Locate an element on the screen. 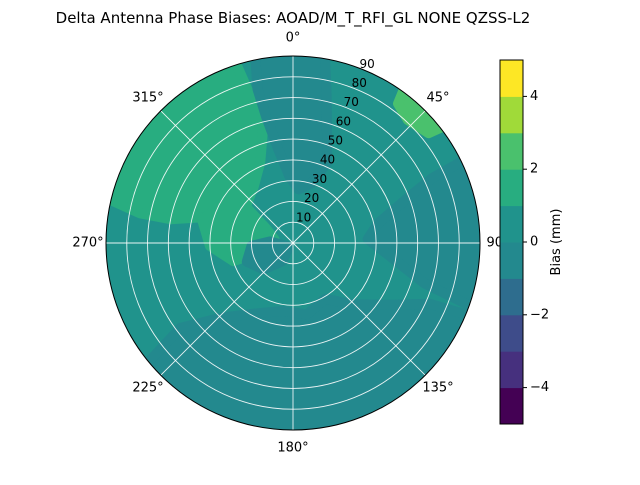 This screenshot has height=485, width=640. theta-tick-label: 180° is located at coordinates (292, 448).